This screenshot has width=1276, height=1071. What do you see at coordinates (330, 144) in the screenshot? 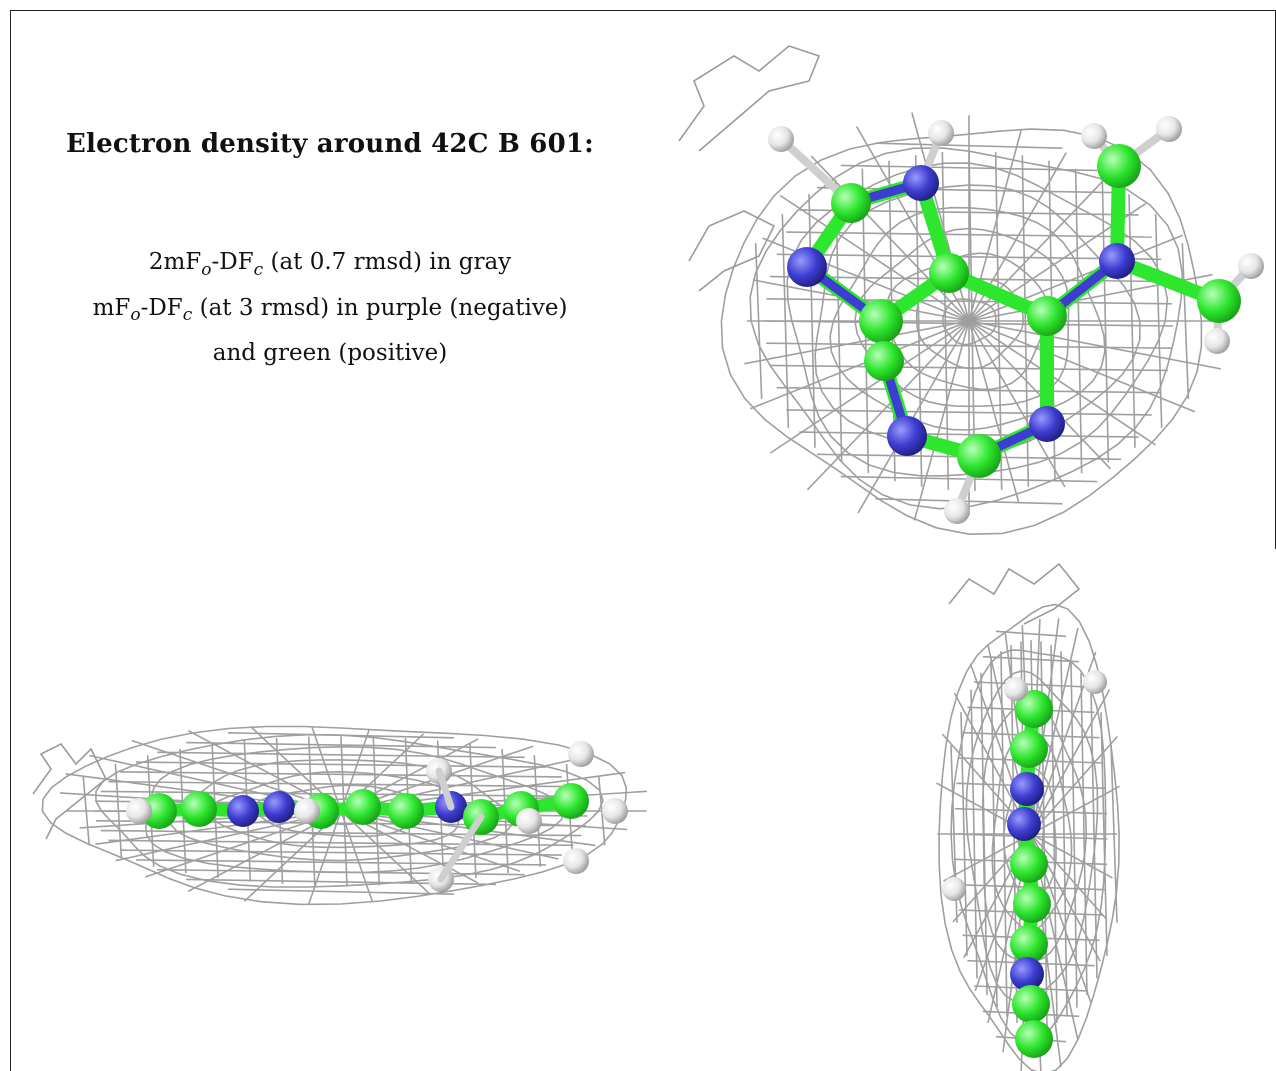
I see `caption-title: Electron density around 42C B 601:` at bounding box center [330, 144].